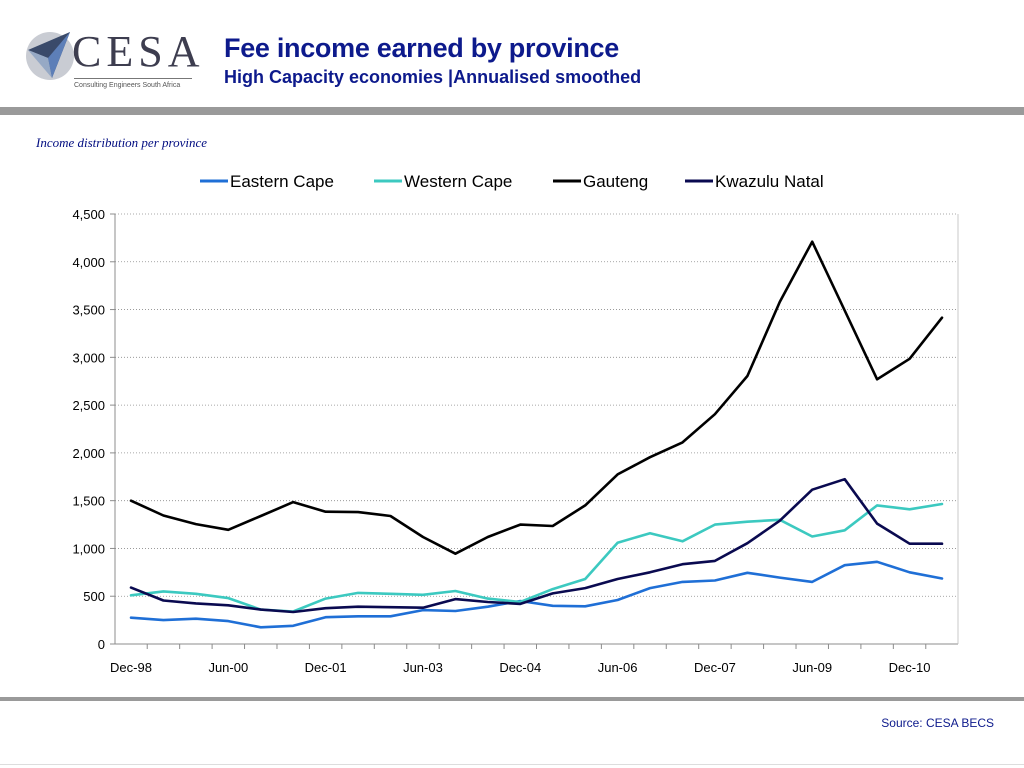  Describe the element at coordinates (536, 545) in the screenshot. I see `series-line-kwazulu-natal` at that location.